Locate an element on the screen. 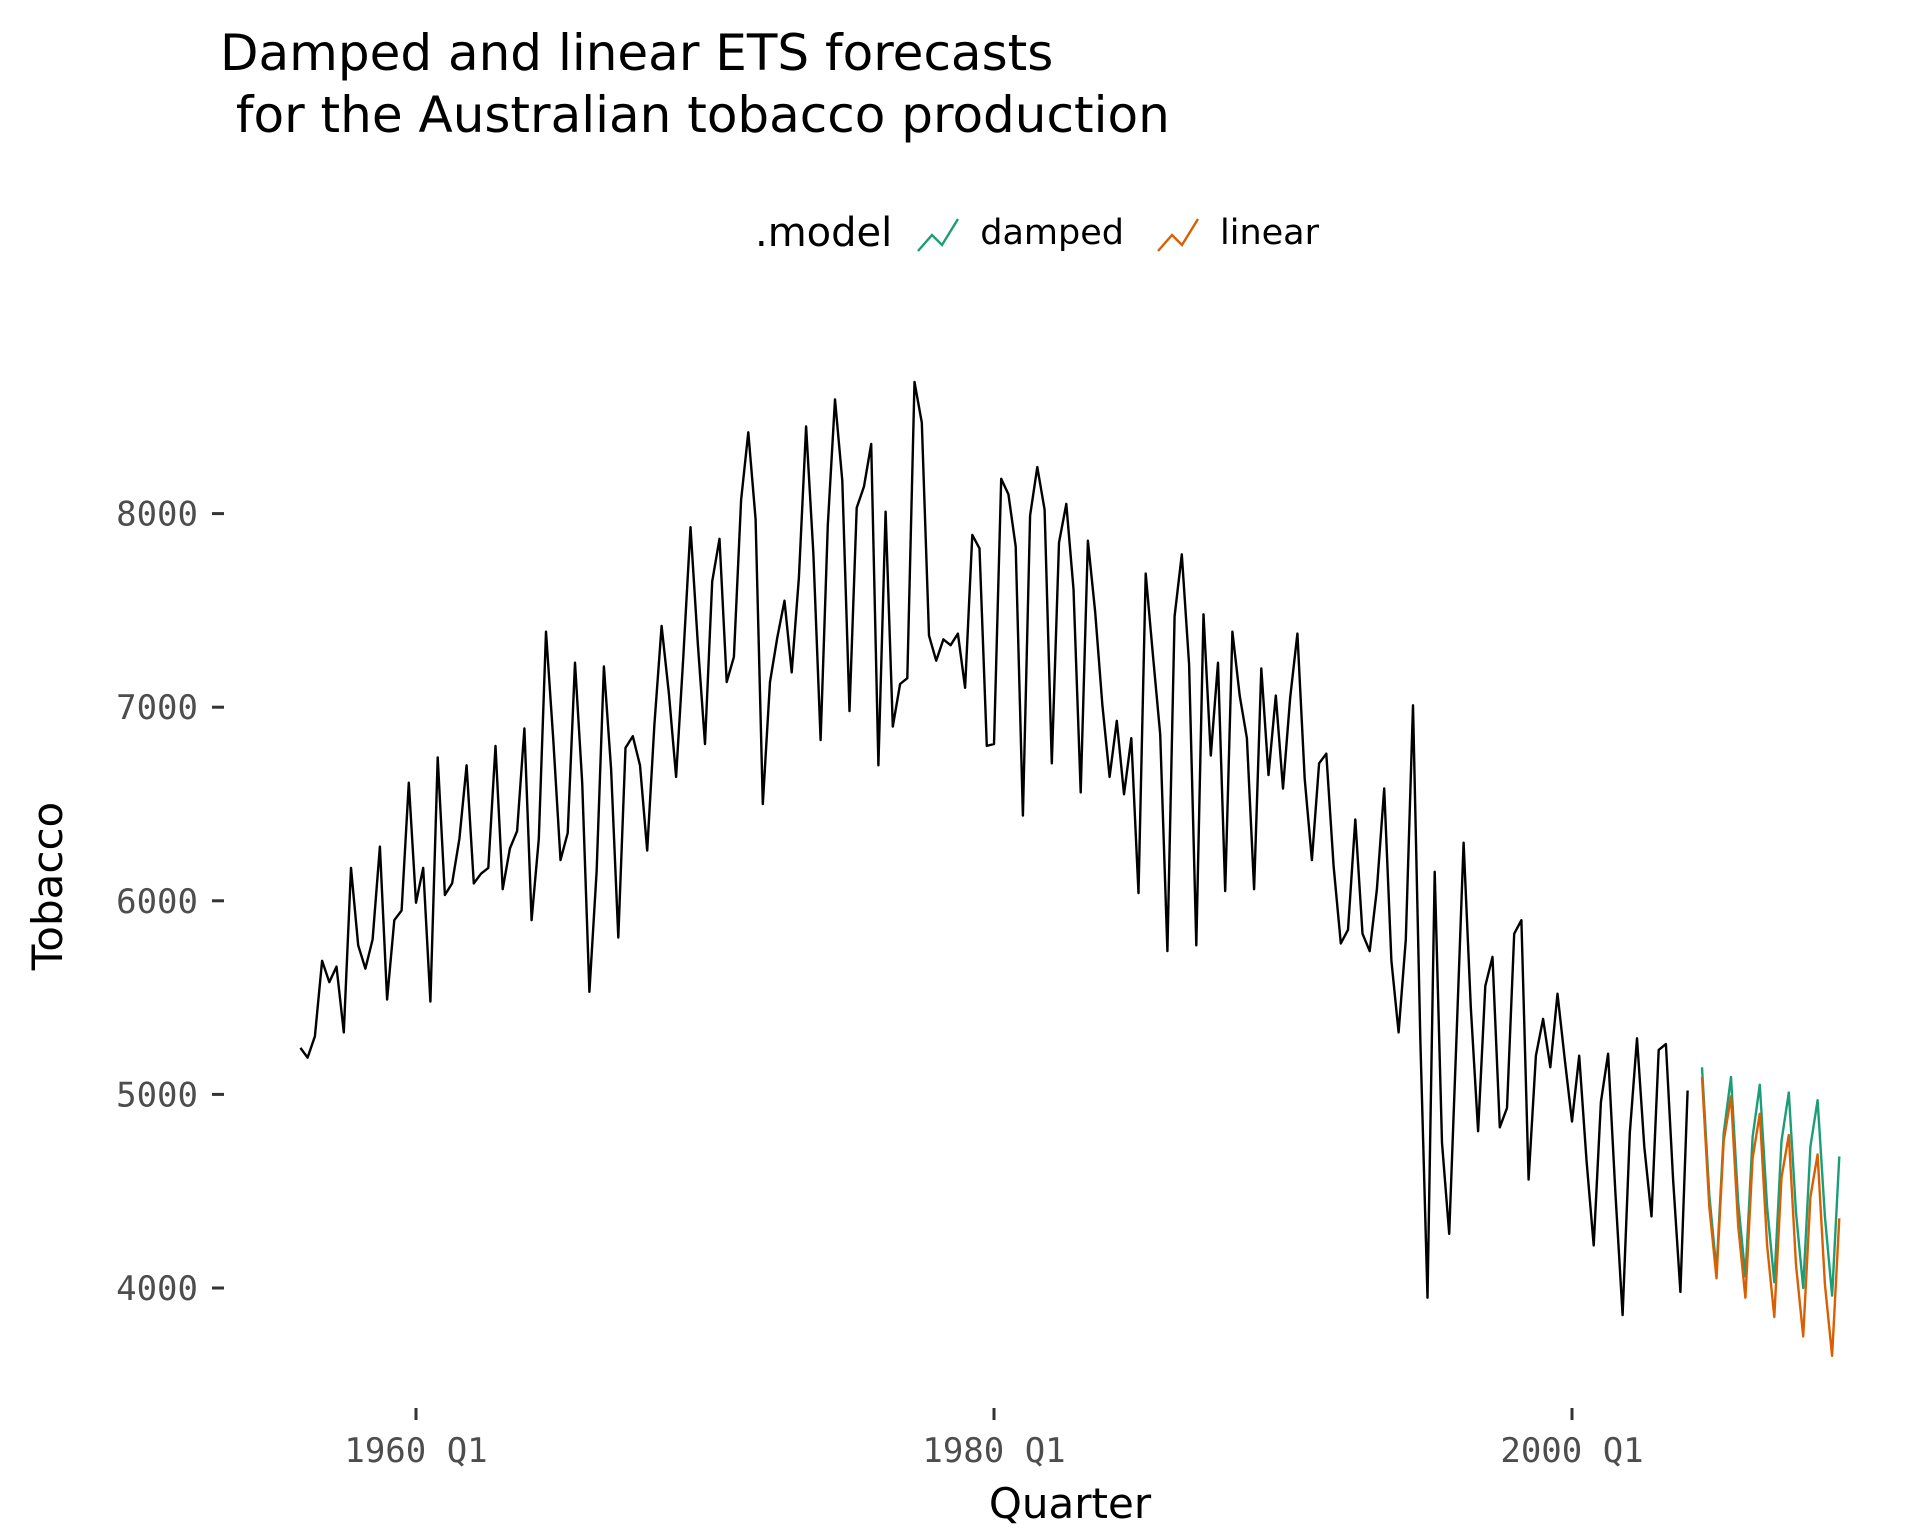  legend-item-linear: linear is located at coordinates (1234, 233).